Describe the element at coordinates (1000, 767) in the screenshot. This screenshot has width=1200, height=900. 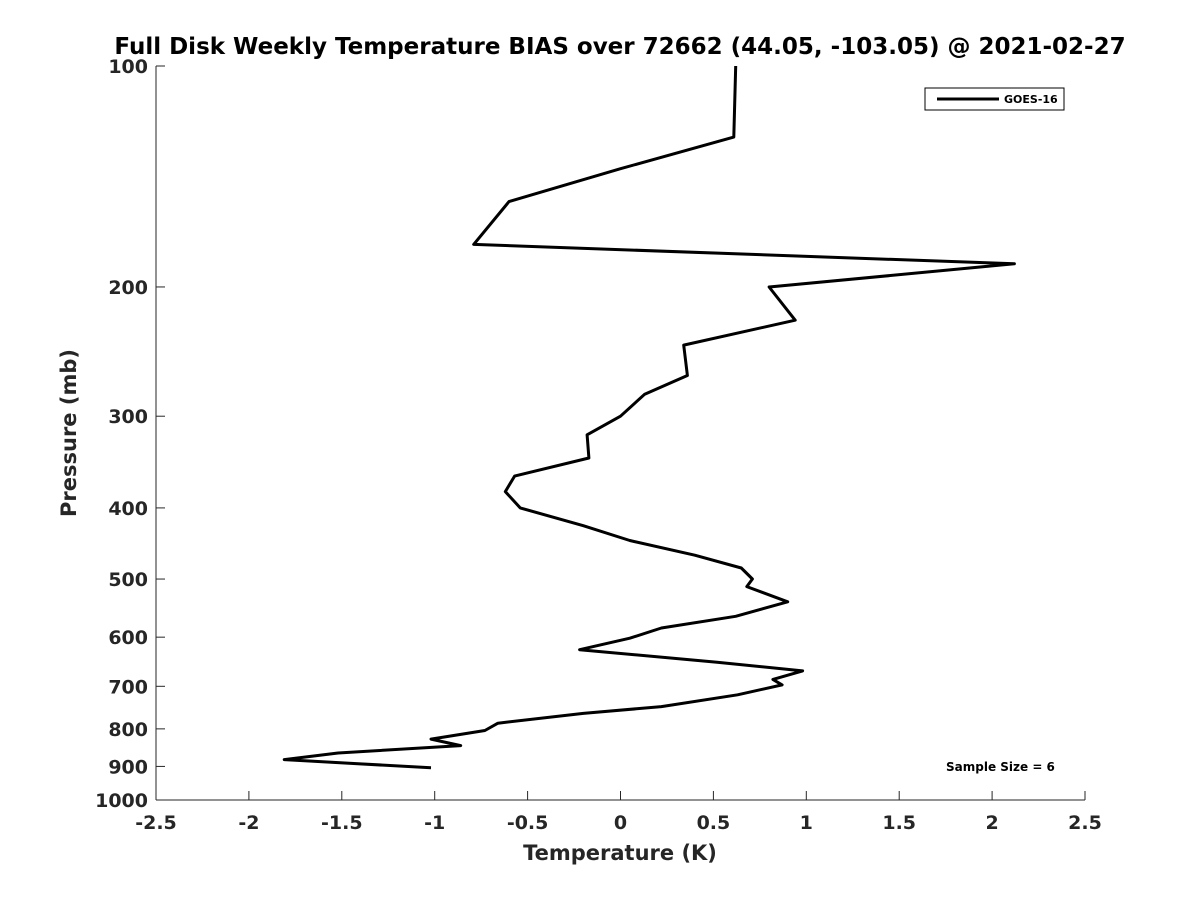
I see `sample-size-annotation: Sample Size = 6` at that location.